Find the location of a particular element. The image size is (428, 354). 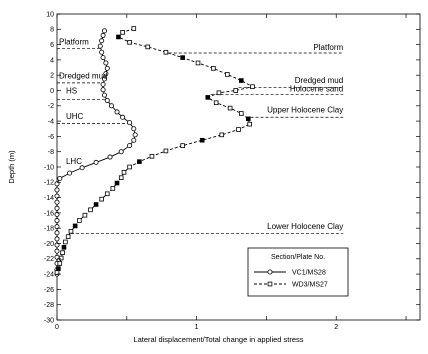

legend-title: Section/Plate No. is located at coordinates (298, 257).